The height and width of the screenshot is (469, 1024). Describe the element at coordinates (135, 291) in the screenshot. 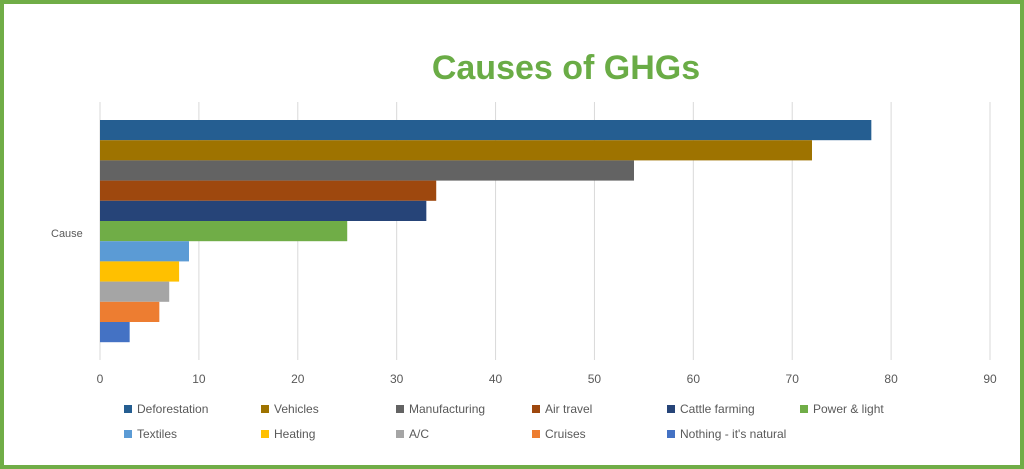

I see `bar-a-c` at that location.